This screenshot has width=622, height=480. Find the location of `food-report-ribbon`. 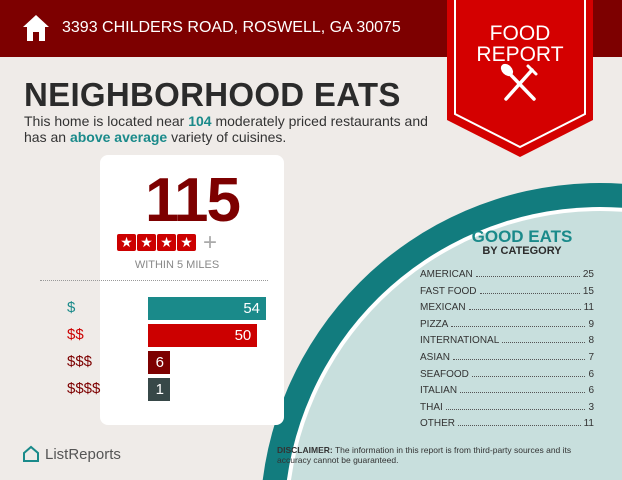

food-report-ribbon is located at coordinates (520, 78).